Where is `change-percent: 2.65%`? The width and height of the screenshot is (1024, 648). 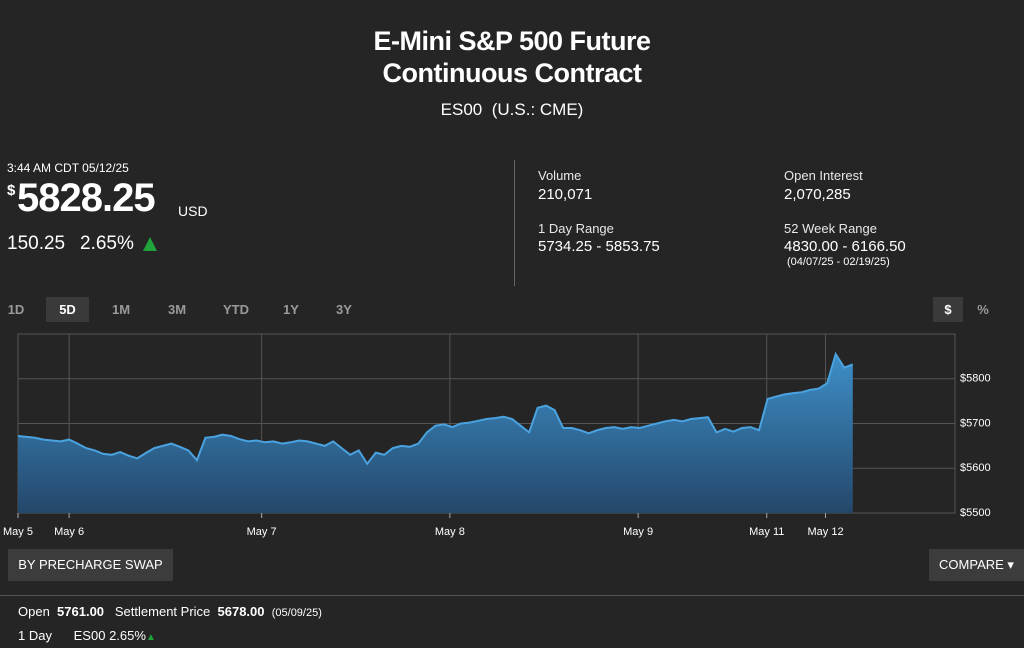 change-percent: 2.65% is located at coordinates (107, 243).